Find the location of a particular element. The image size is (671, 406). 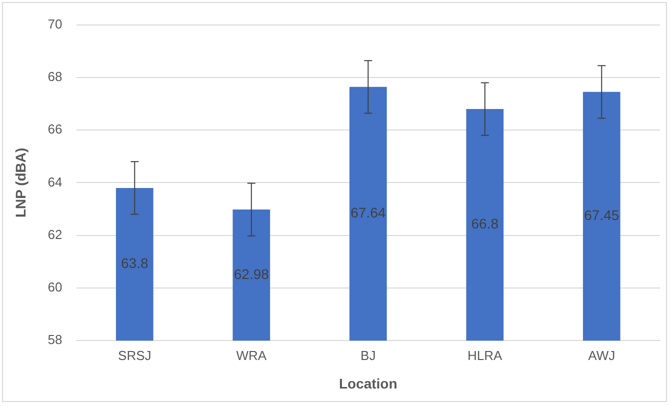

data-label: 66.8 is located at coordinates (485, 224).